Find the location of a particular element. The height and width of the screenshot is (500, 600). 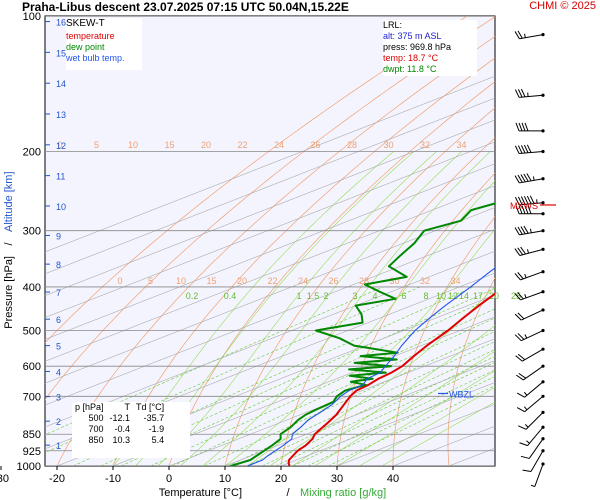

mixing-ratio-label: 17 is located at coordinates (478, 296).